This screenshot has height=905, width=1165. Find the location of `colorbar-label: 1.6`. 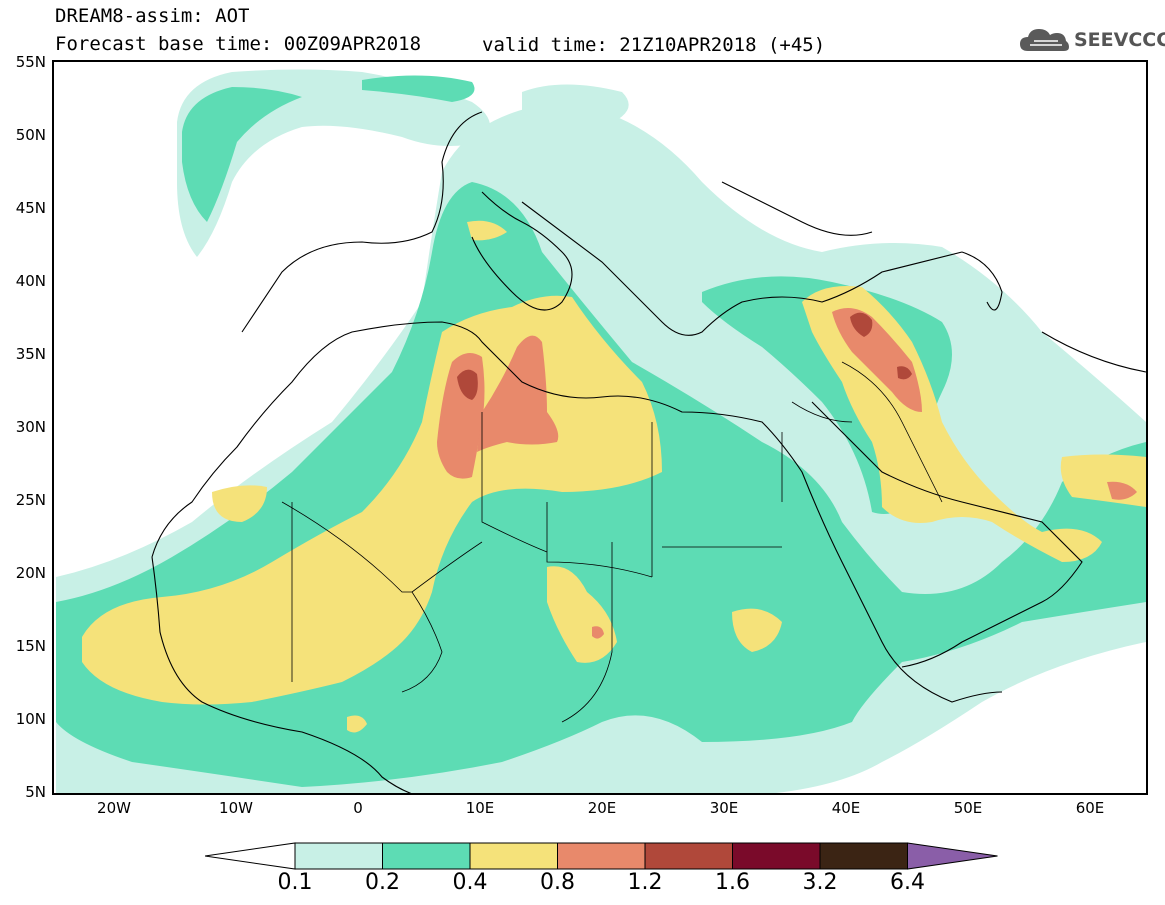

colorbar-label: 1.6 is located at coordinates (732, 882).